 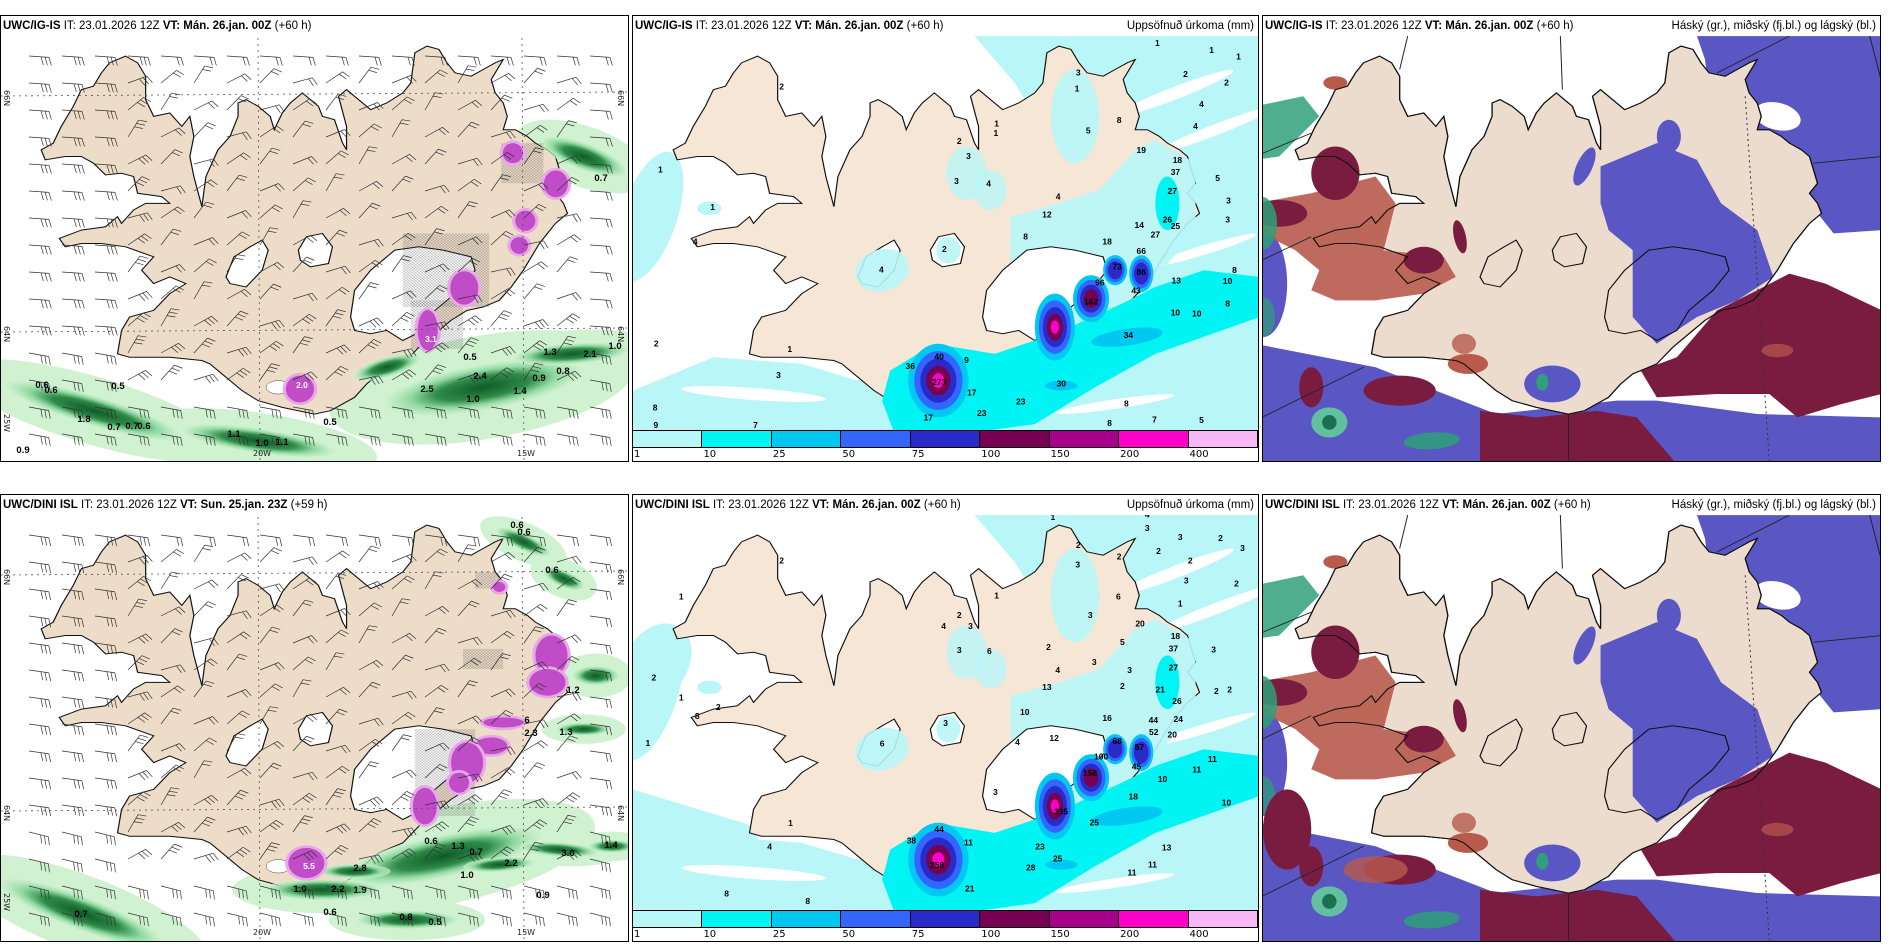 I want to click on map-value-label: 4, so click(x=881, y=270).